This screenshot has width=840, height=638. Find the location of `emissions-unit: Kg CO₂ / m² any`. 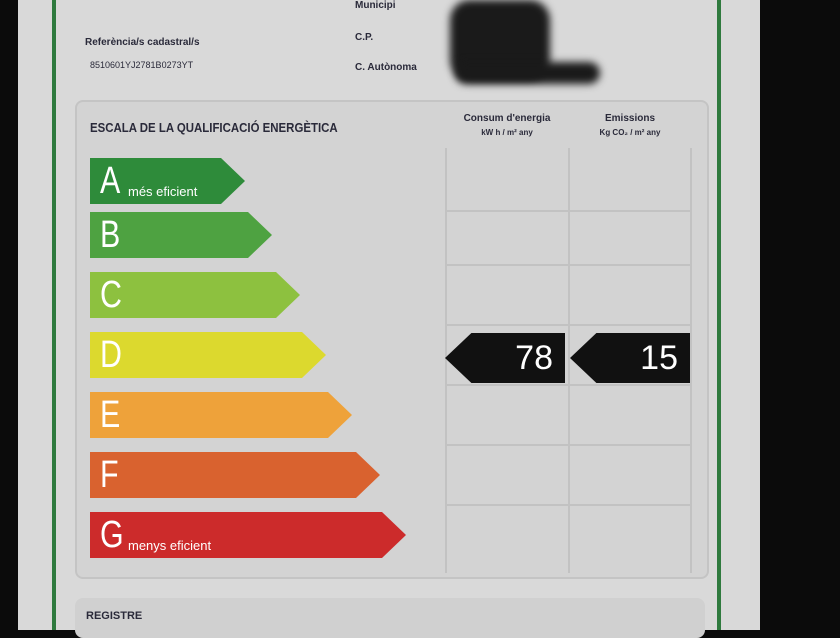

emissions-unit: Kg CO₂ / m² any is located at coordinates (630, 132).